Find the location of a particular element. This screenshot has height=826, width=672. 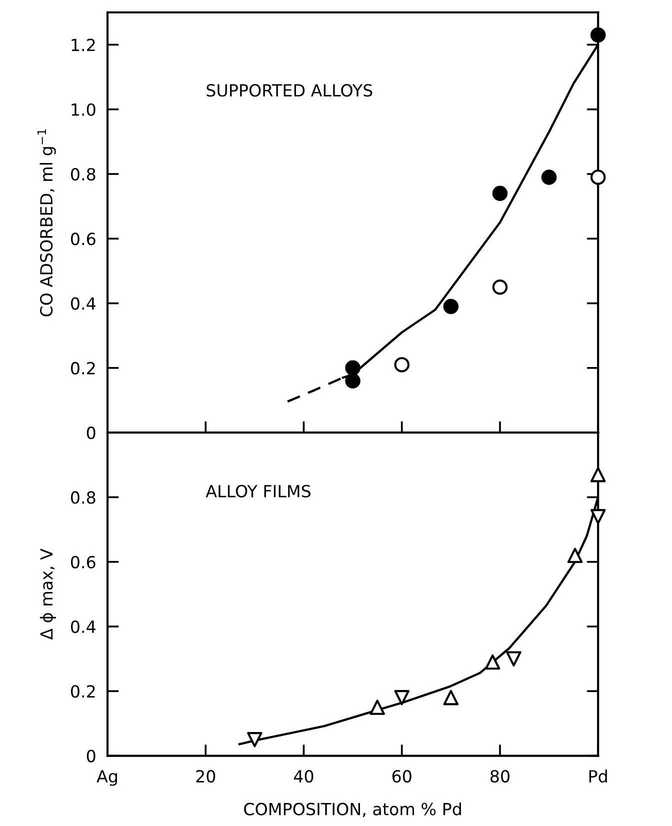

annotation: SUPPORTED ALLOYS is located at coordinates (289, 90).